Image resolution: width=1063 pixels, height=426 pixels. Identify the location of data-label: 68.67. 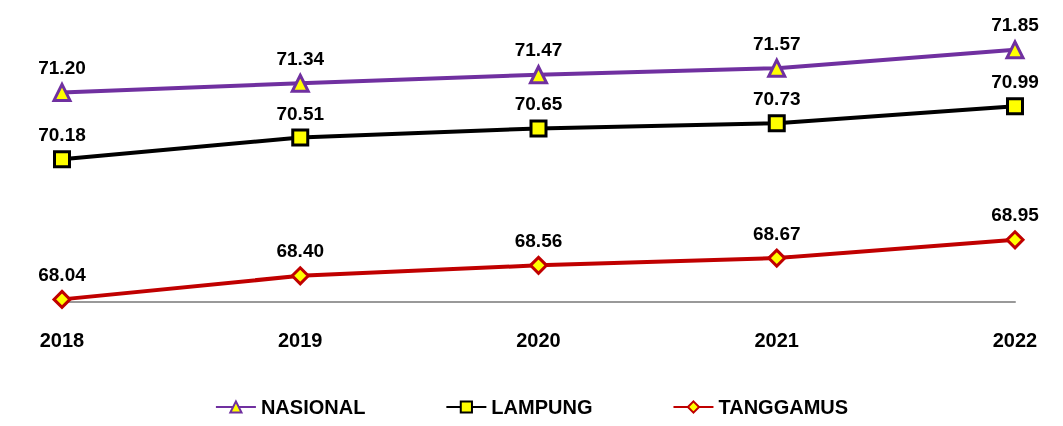
(776, 233).